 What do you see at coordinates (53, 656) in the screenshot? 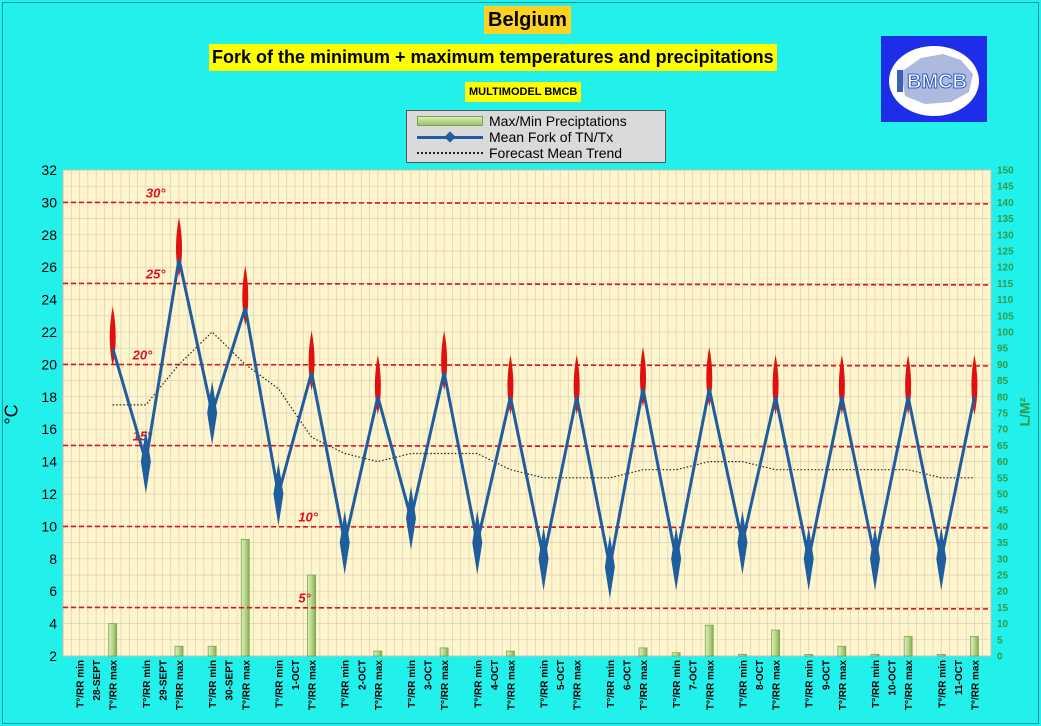
I see `y-tick-label: 2` at bounding box center [53, 656].